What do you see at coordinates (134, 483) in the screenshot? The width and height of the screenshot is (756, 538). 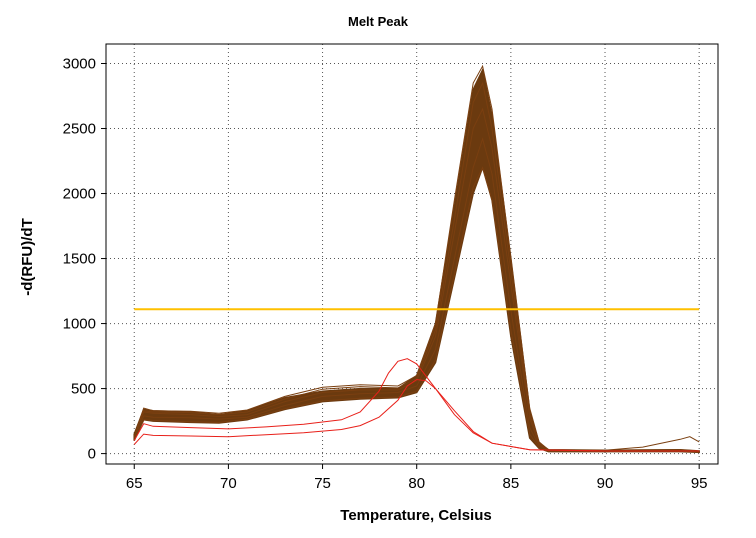 I see `x-tick-label: 65` at bounding box center [134, 483].